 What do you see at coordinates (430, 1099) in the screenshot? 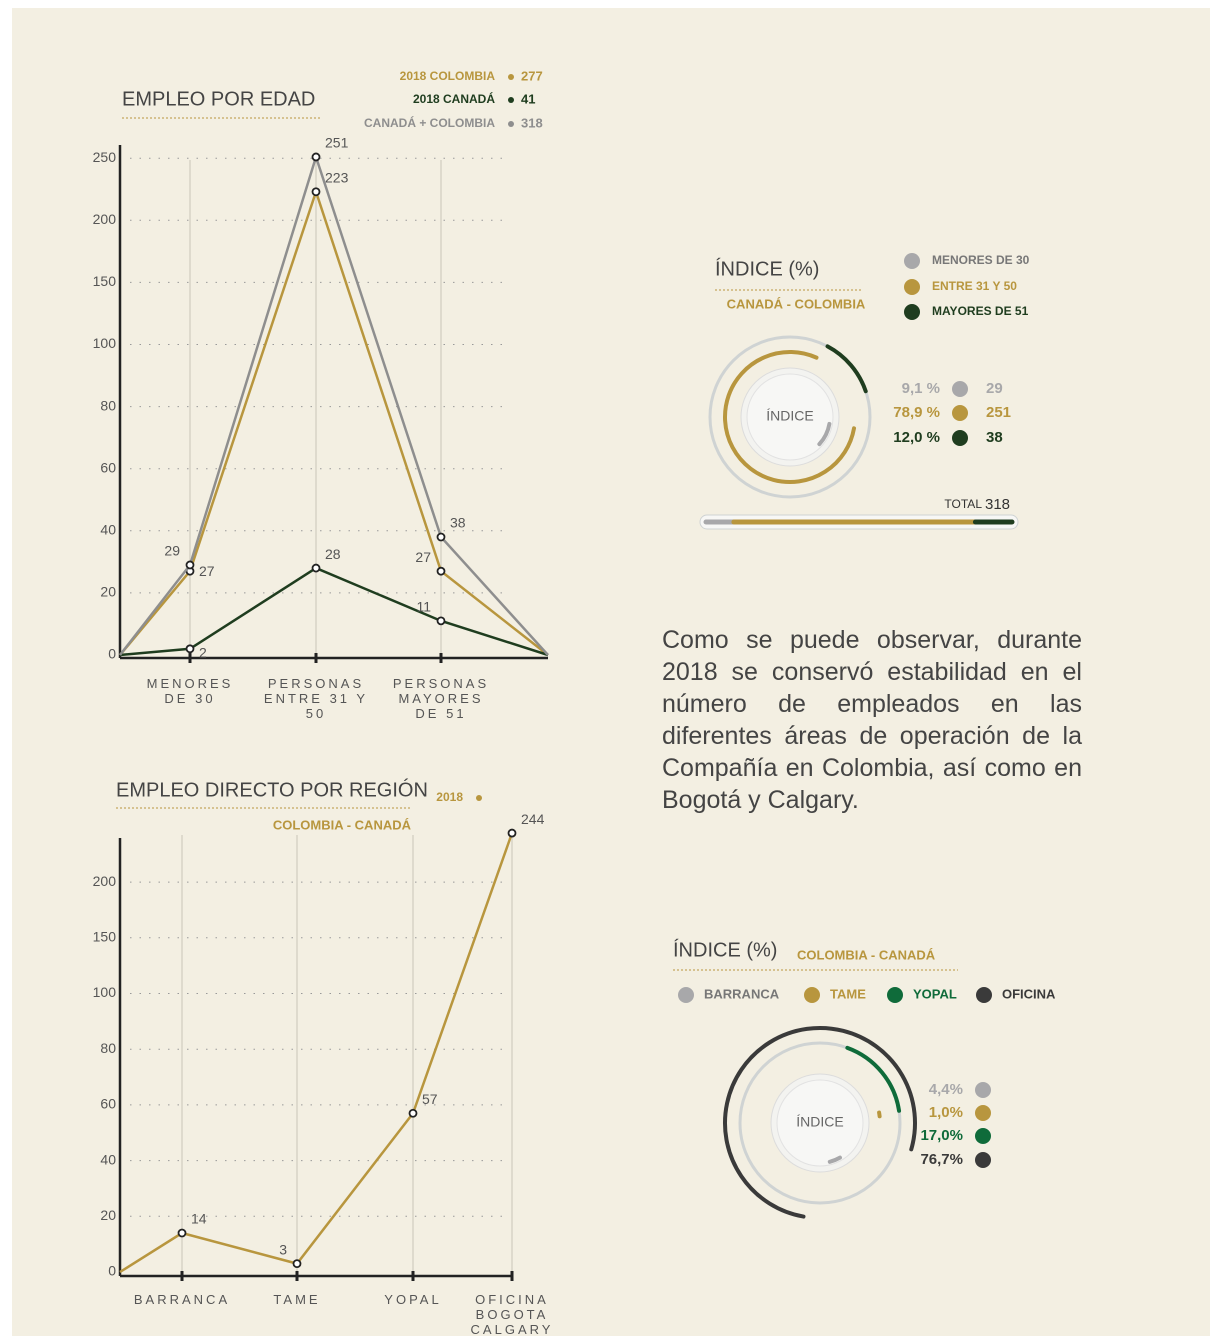
I see `data-label: 57` at bounding box center [430, 1099].